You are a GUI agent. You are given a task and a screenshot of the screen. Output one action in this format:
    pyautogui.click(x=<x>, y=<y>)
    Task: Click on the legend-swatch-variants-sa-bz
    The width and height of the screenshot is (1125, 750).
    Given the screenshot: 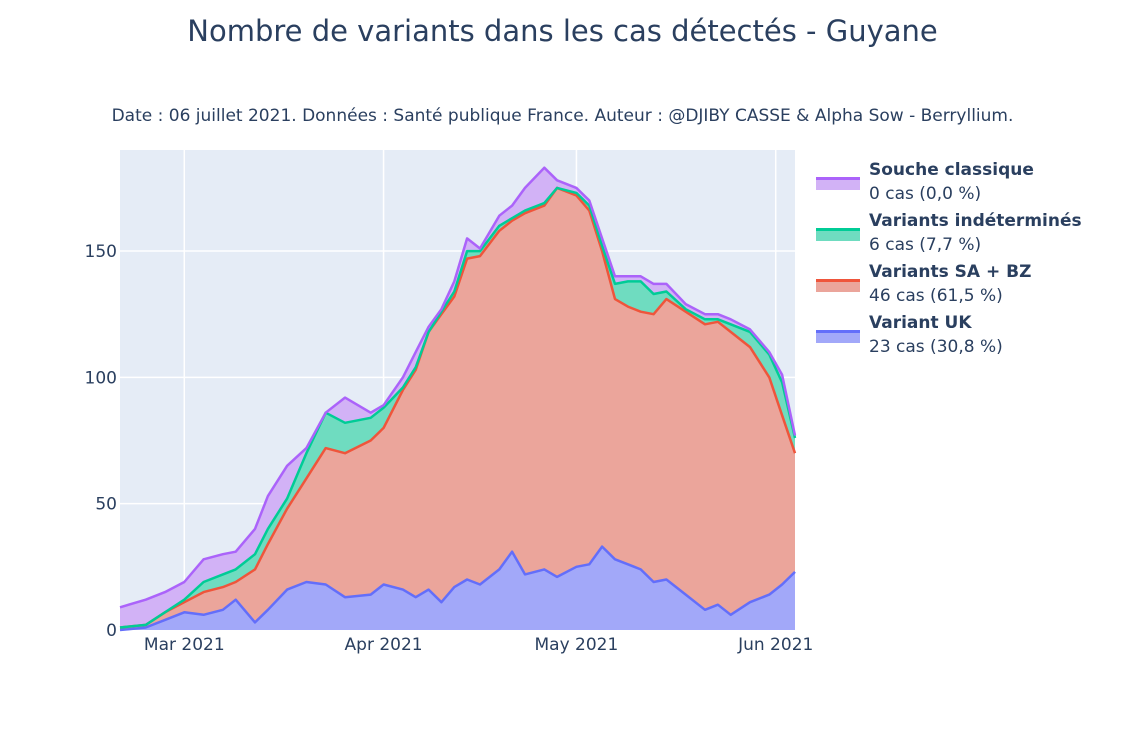 What is the action you would take?
    pyautogui.click(x=838, y=285)
    